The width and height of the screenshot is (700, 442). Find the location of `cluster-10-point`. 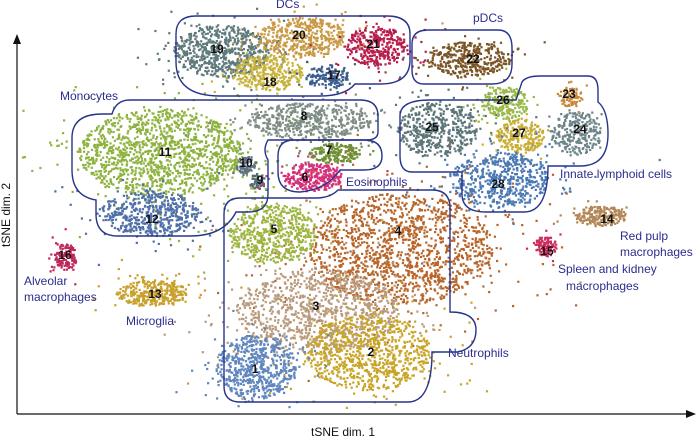

cluster-10-point is located at coordinates (245, 172).